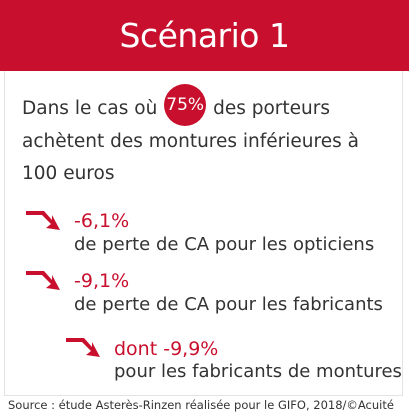  I want to click on stat-value: -6,1%, so click(102, 221).